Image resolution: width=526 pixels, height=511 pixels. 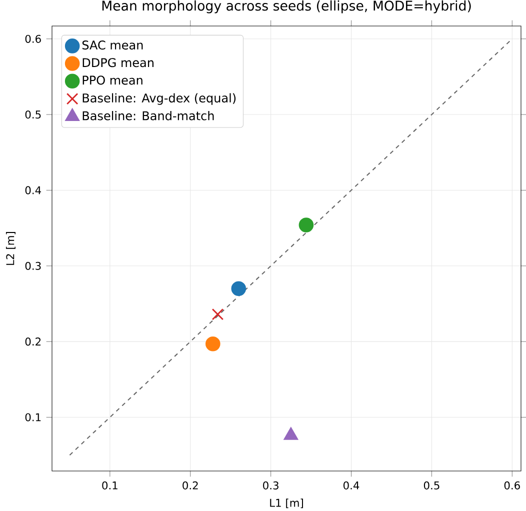 What do you see at coordinates (148, 115) in the screenshot?
I see `legend-label: Baseline: Band-match` at bounding box center [148, 115].